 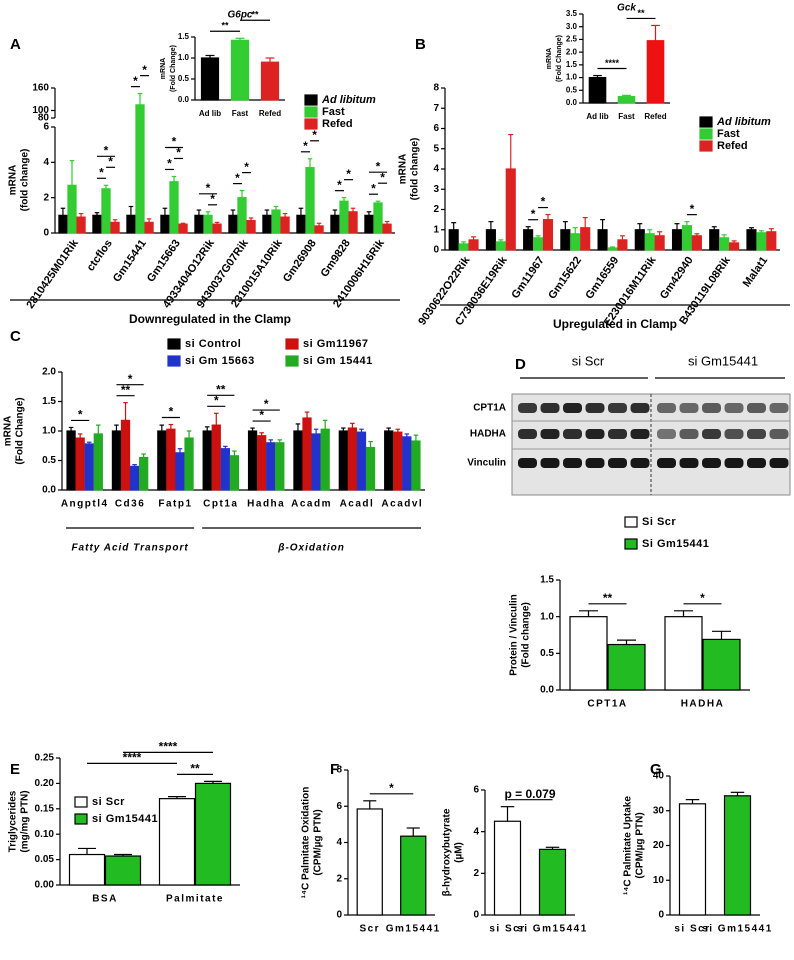 What do you see at coordinates (210, 113) in the screenshot?
I see `x-tick-label: Ad lib` at bounding box center [210, 113].